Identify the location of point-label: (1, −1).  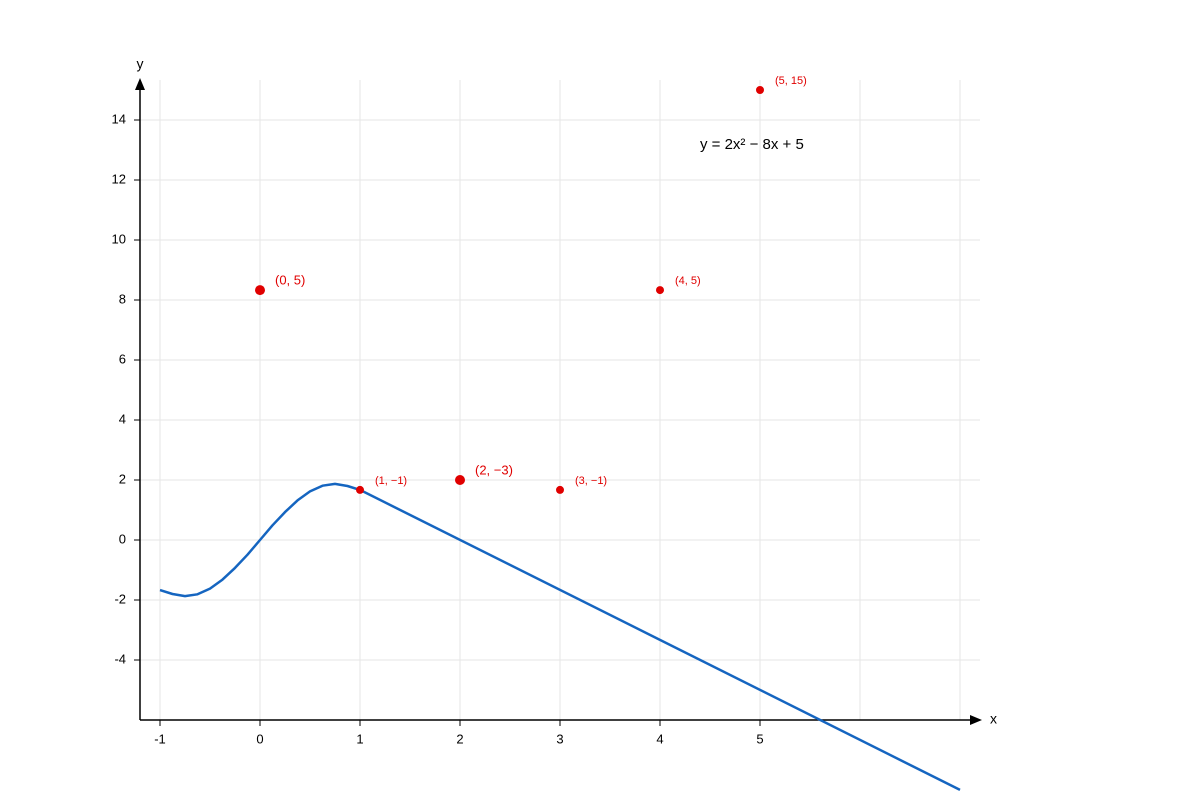
(391, 481).